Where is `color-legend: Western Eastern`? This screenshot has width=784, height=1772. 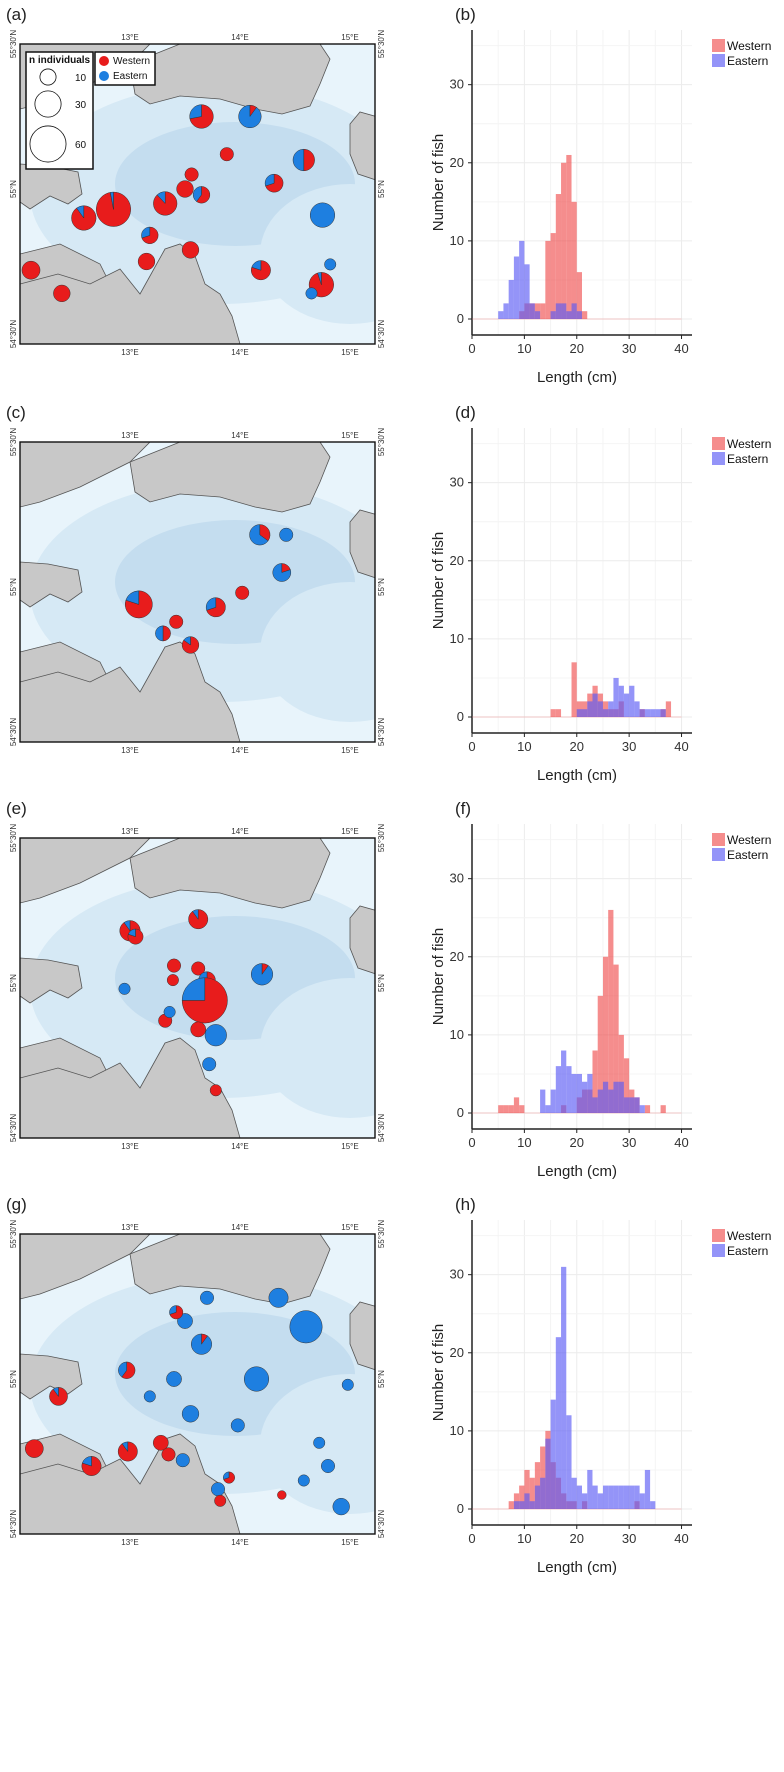 color-legend: Western Eastern is located at coordinates (125, 68).